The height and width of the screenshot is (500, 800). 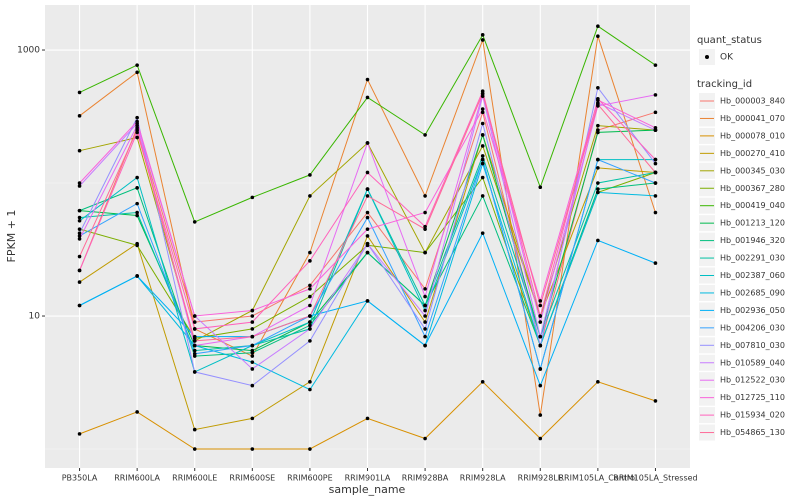 I want to click on legend-label: Hb_012725_110, so click(x=752, y=397).